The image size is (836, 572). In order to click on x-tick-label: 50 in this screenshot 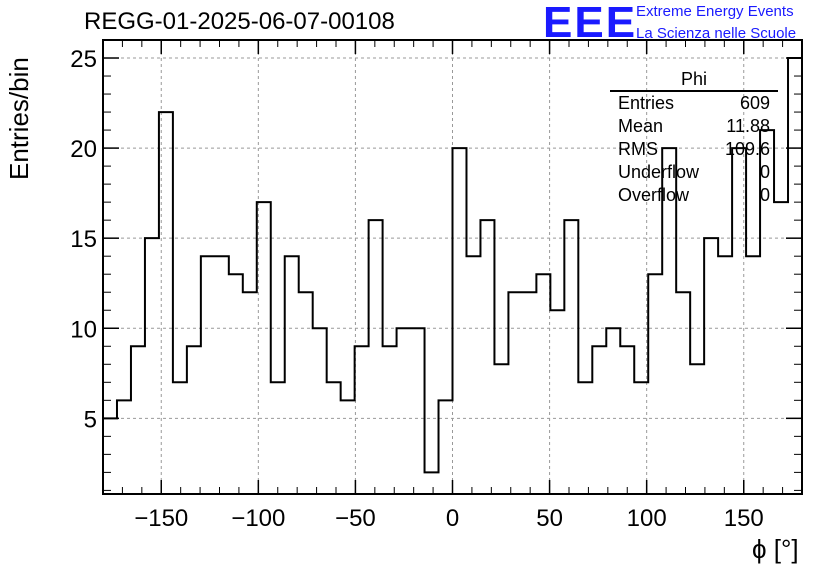, I will do `click(549, 518)`.